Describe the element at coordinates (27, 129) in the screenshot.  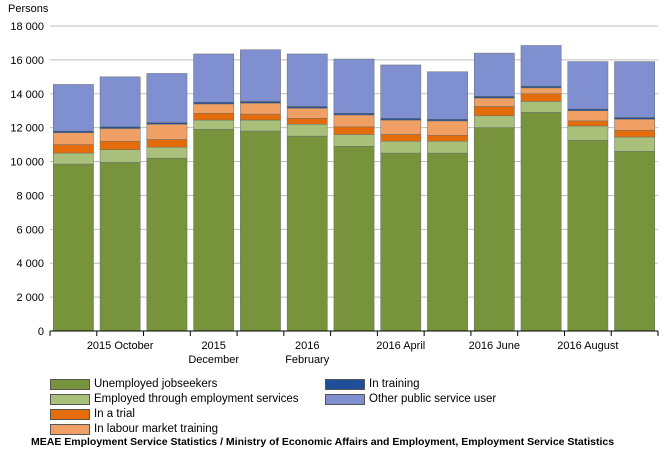
I see `y-tick-label: 12 000` at that location.